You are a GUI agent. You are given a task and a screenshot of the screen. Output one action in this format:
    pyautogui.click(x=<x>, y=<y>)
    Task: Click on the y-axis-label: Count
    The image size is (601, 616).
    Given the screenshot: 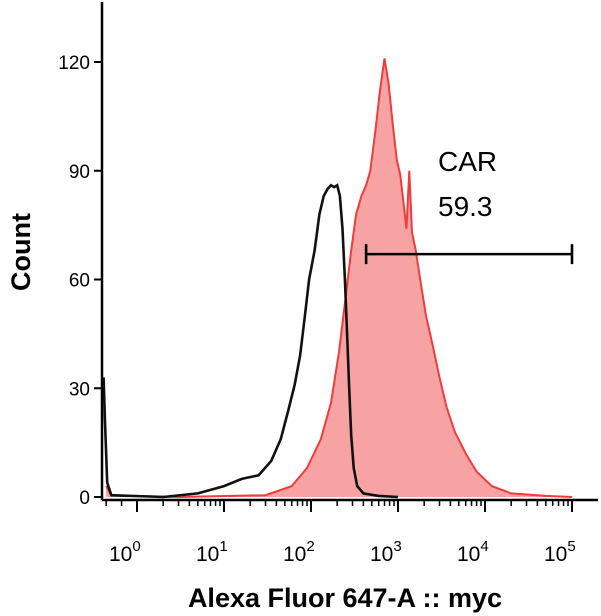 What is the action you would take?
    pyautogui.click(x=21, y=252)
    